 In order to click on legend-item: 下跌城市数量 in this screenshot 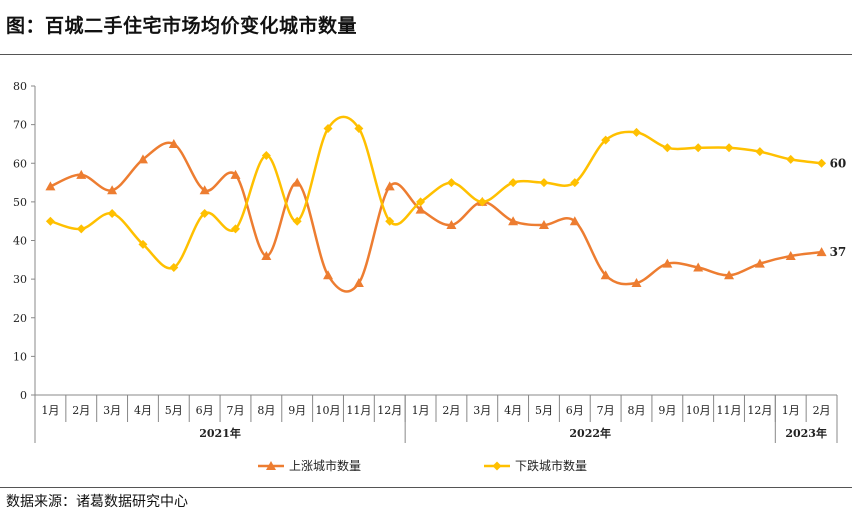, I will do `click(535, 465)`.